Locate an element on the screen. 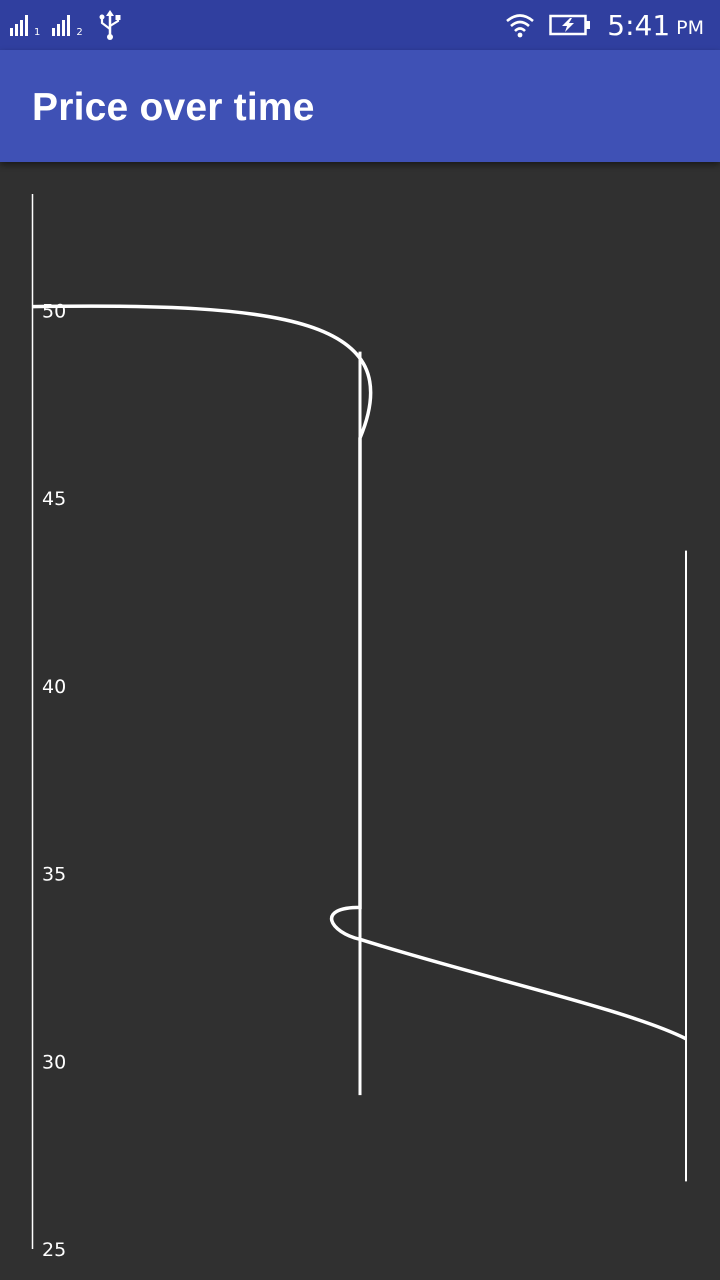 This screenshot has height=1280, width=720. wifi-icon is located at coordinates (520, 26).